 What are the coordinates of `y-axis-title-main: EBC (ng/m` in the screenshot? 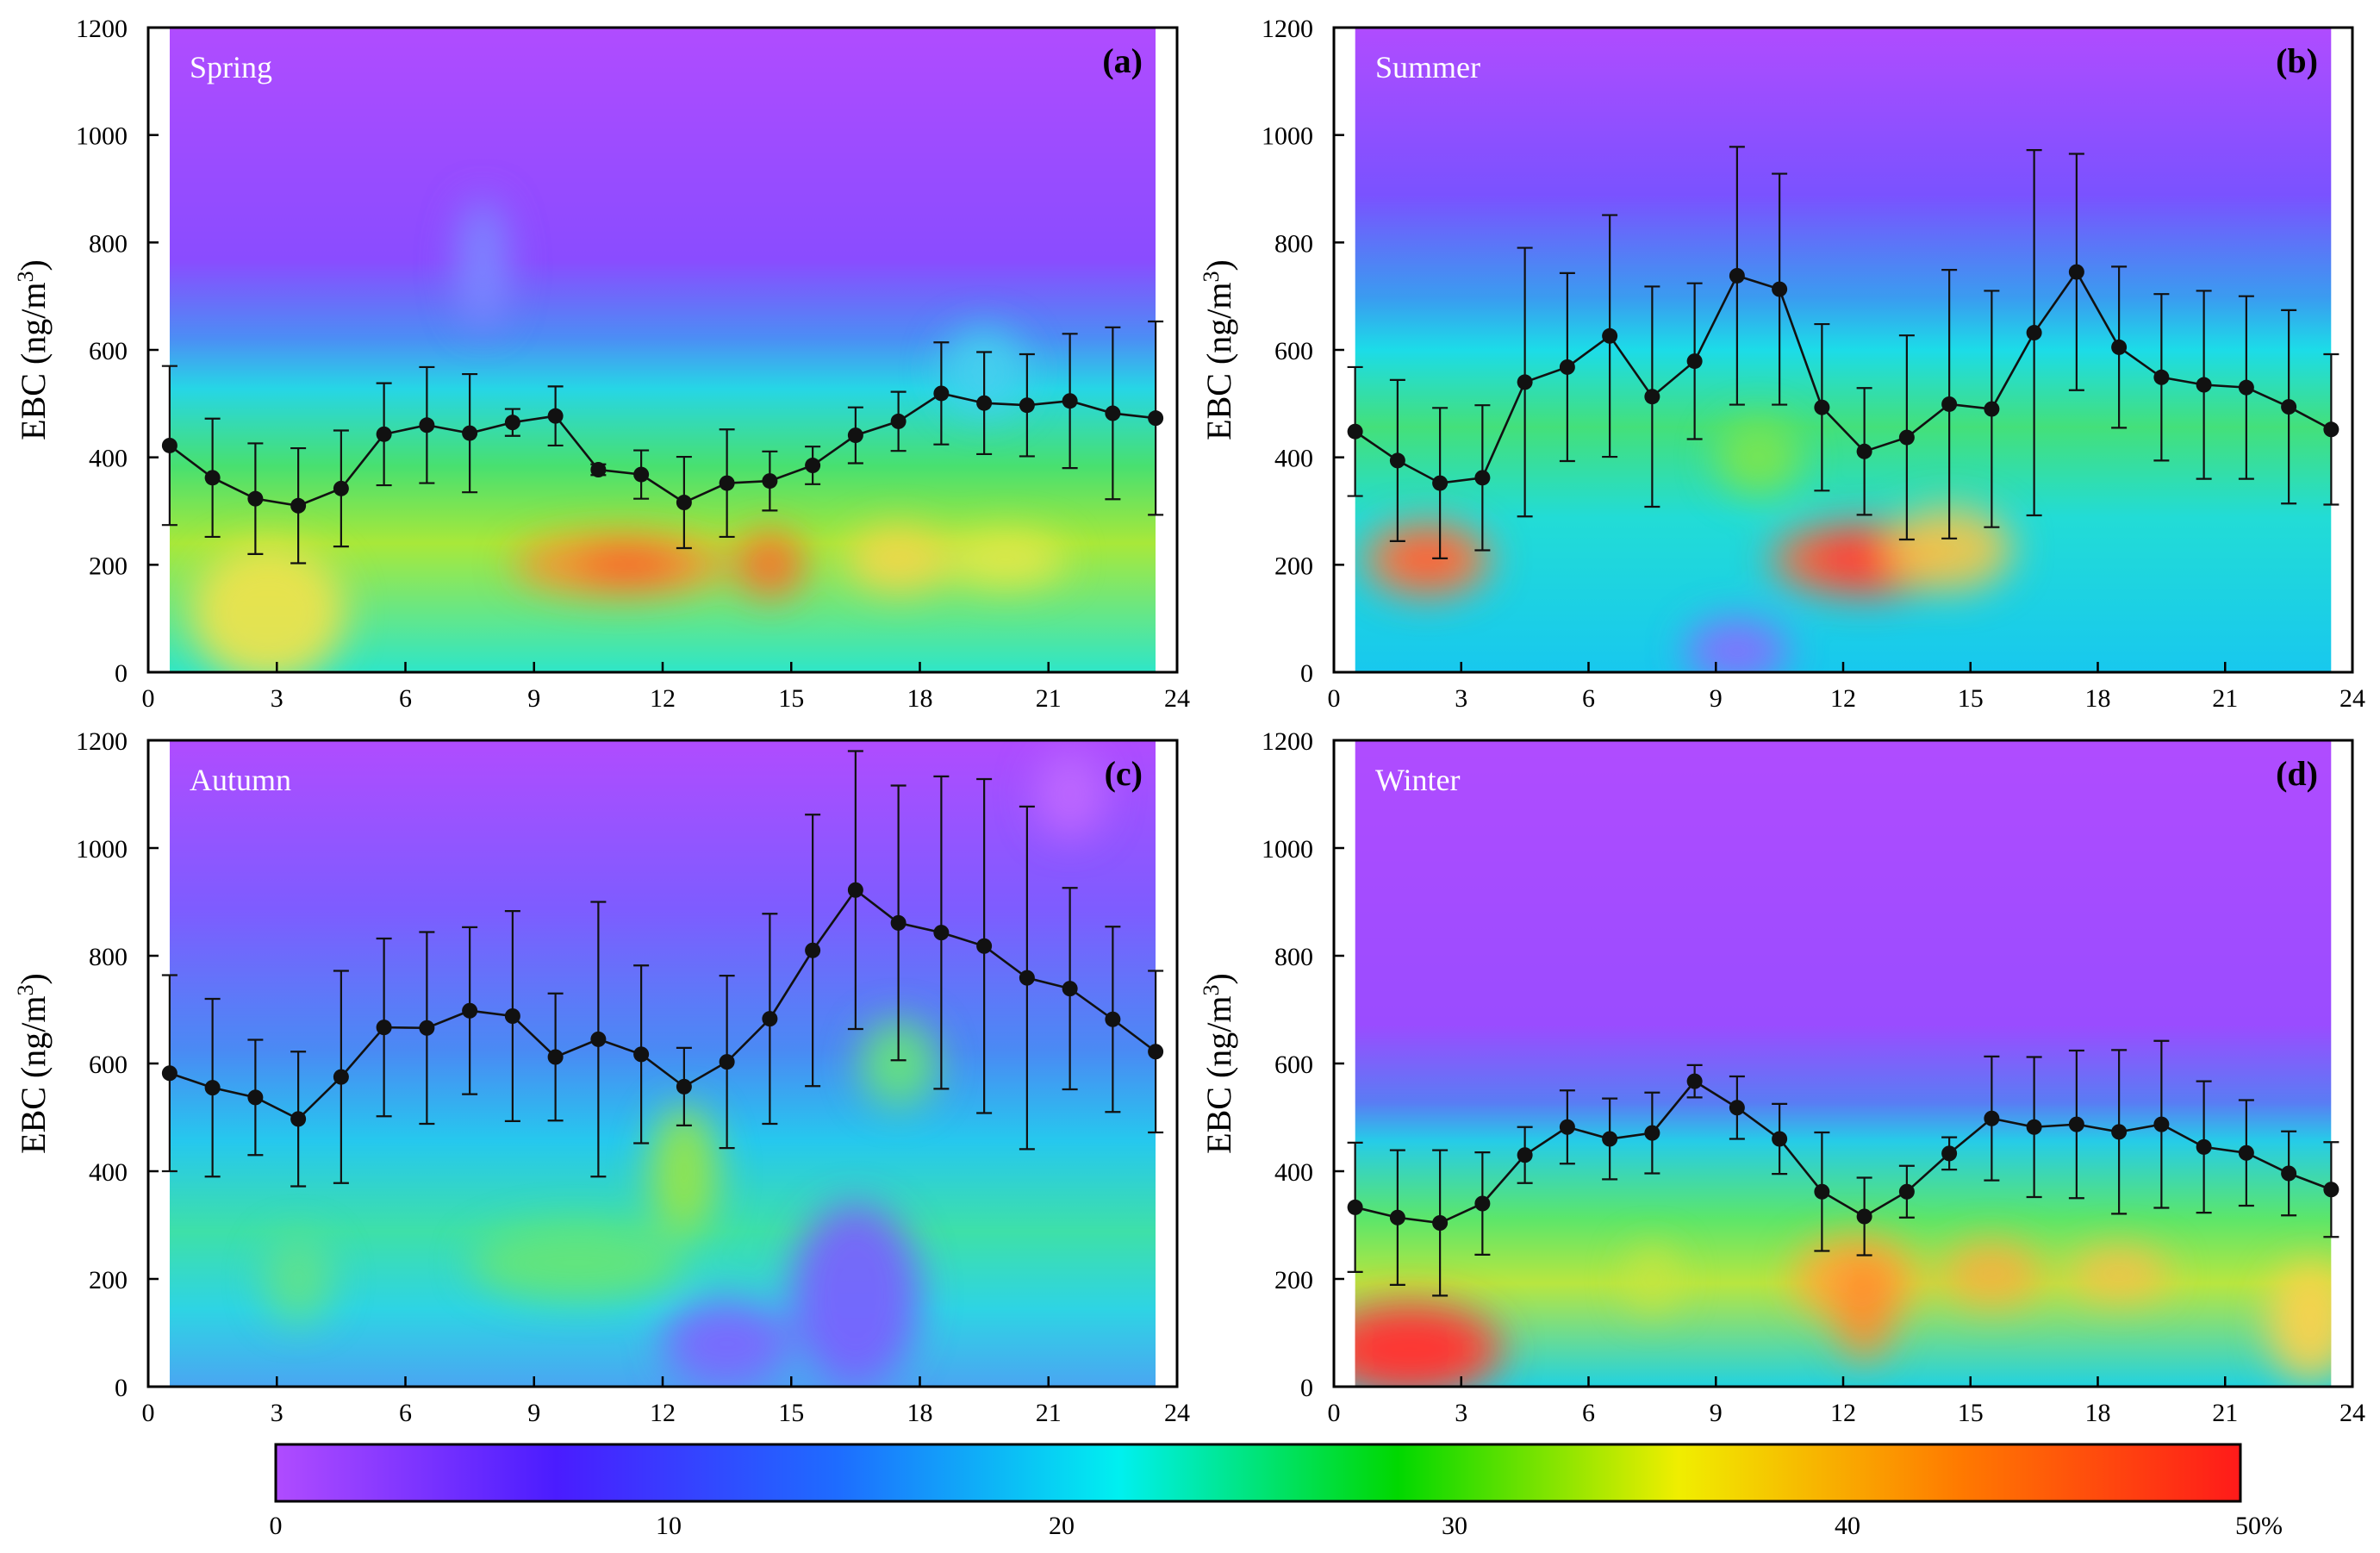 It's located at (33, 1074).